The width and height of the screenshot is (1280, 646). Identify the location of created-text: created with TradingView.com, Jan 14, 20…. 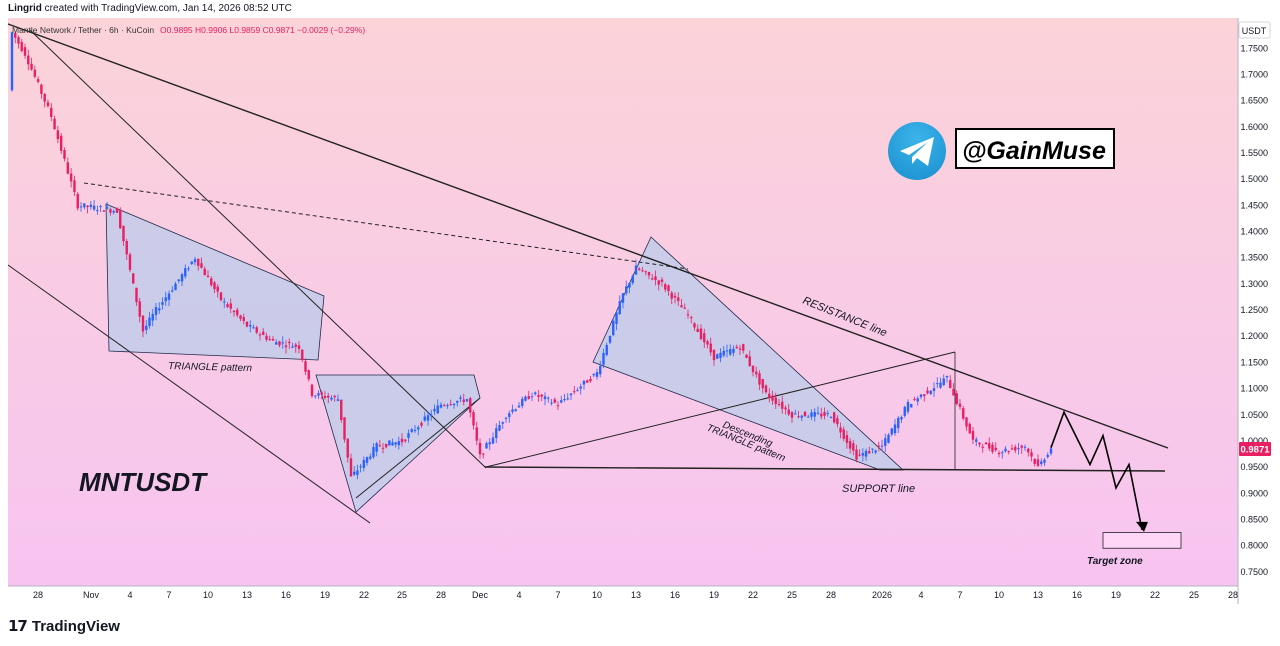
(168, 8).